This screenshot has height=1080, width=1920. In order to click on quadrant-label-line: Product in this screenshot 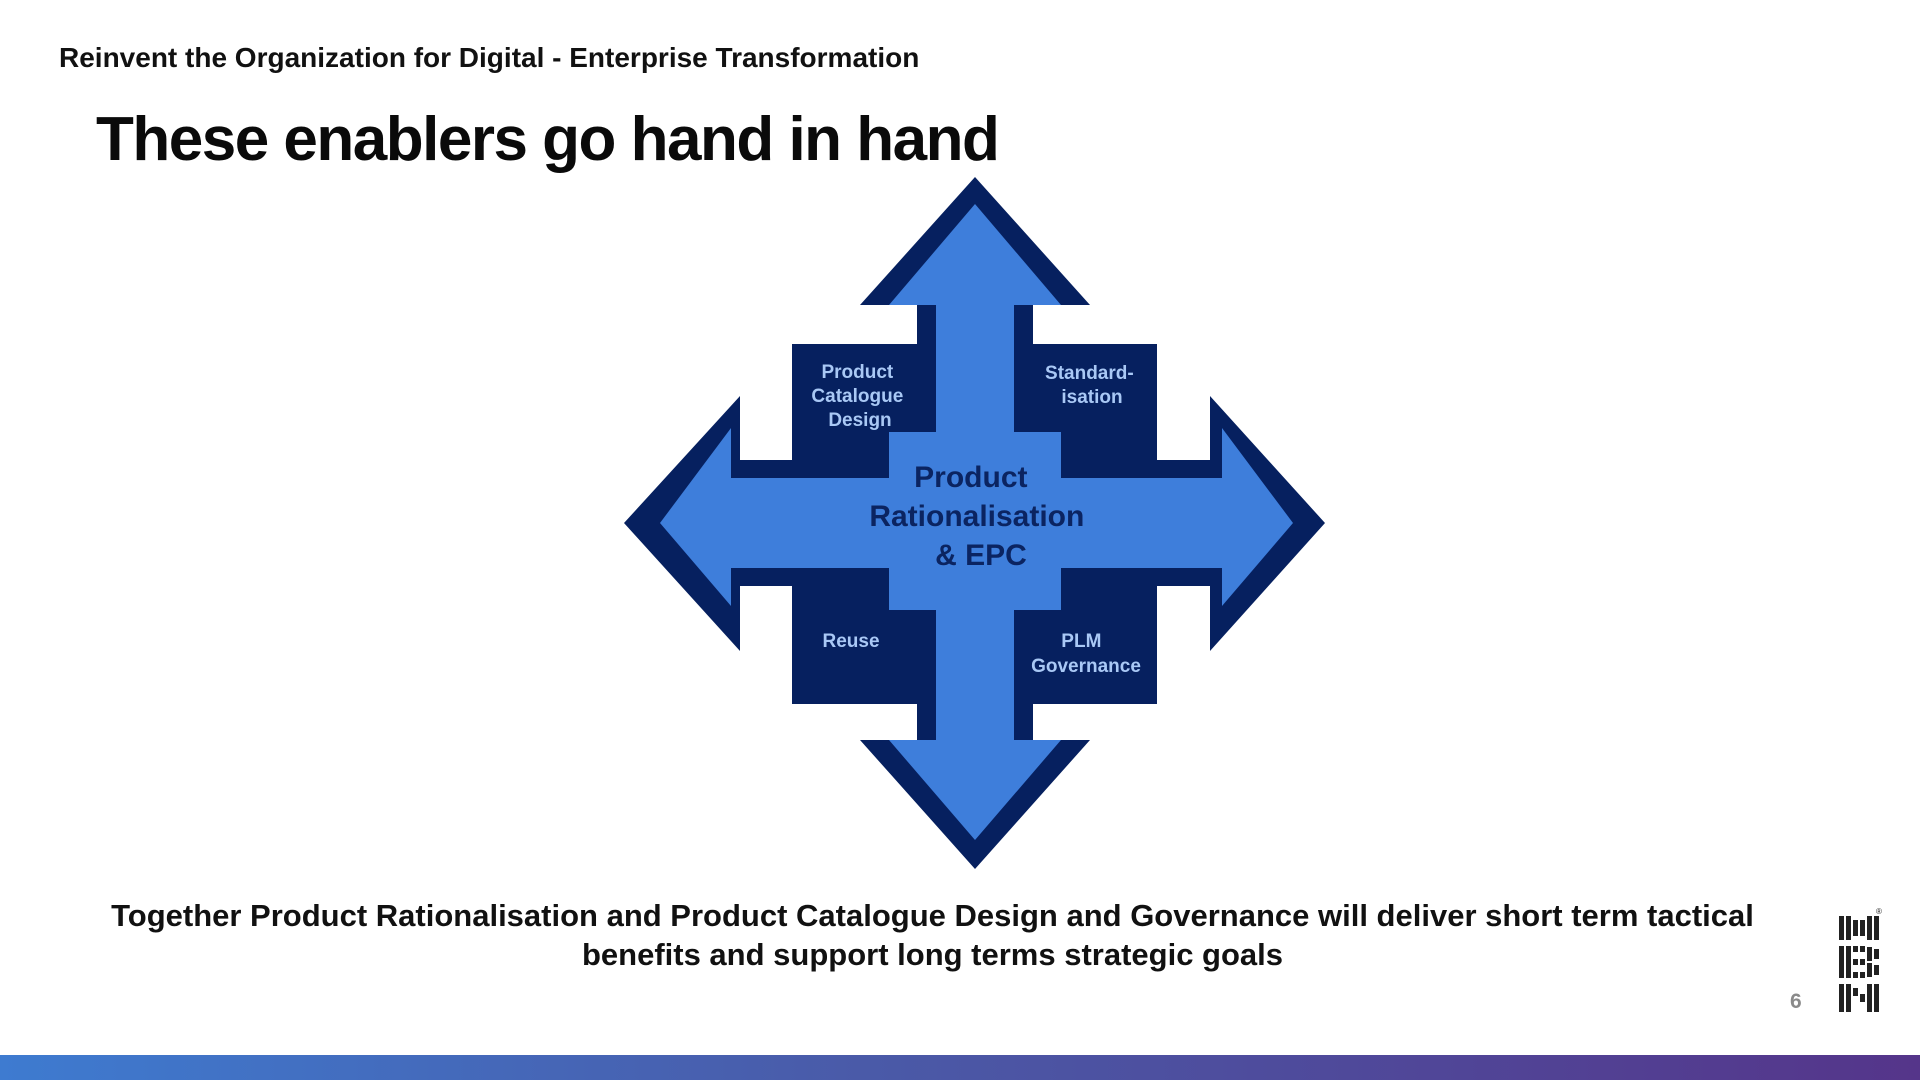, I will do `click(857, 372)`.